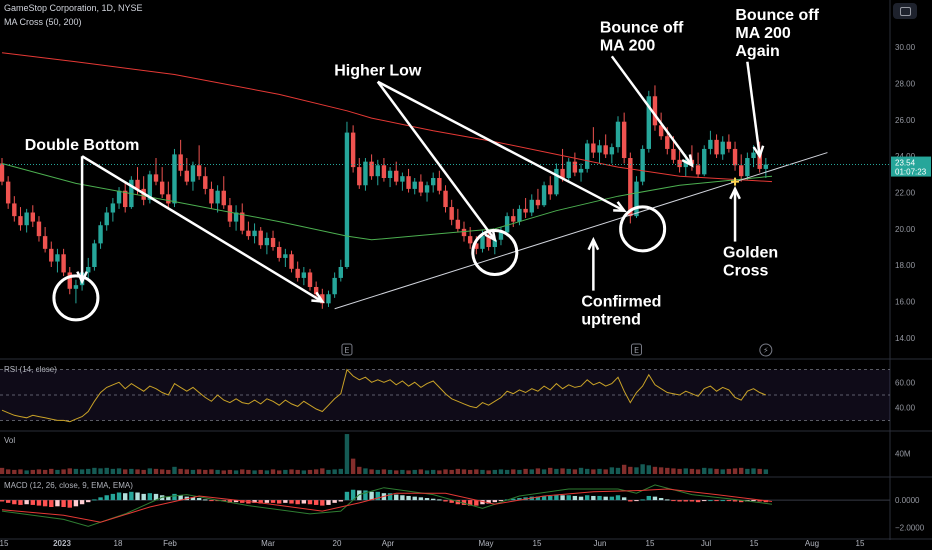 The width and height of the screenshot is (932, 550). I want to click on volume-tick-label: 40M, so click(903, 454).